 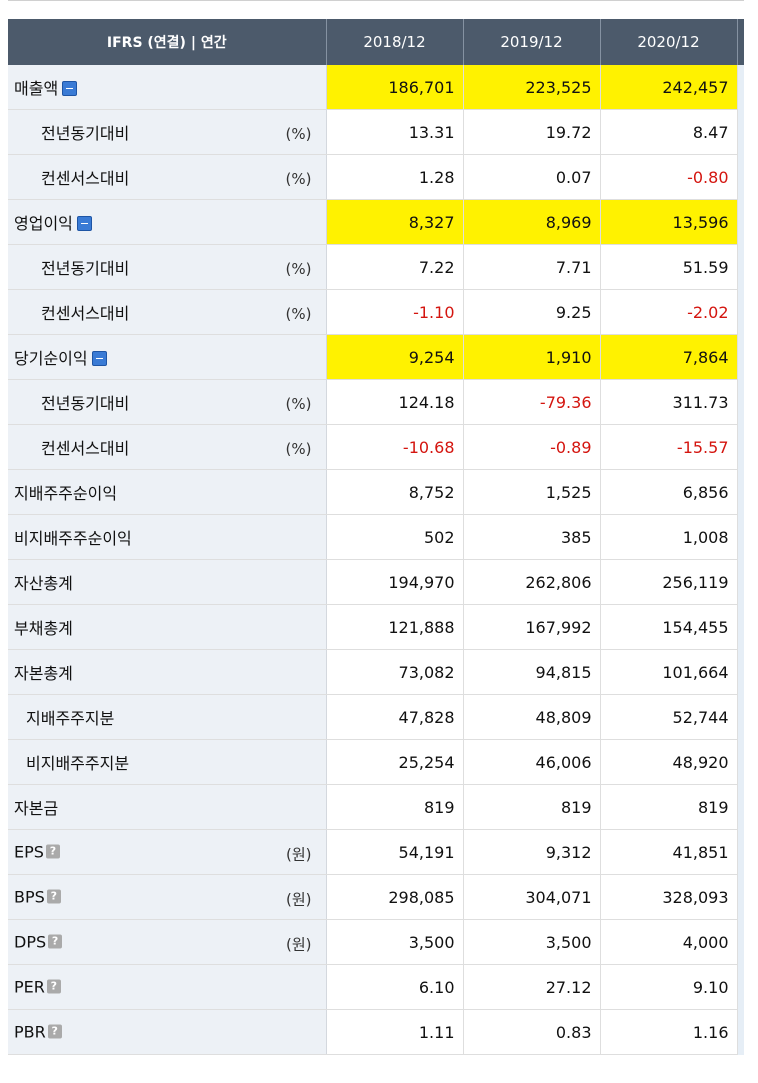 I want to click on table-row: 지배주주순이익 8,752 1,525 6,856, so click(x=376, y=492).